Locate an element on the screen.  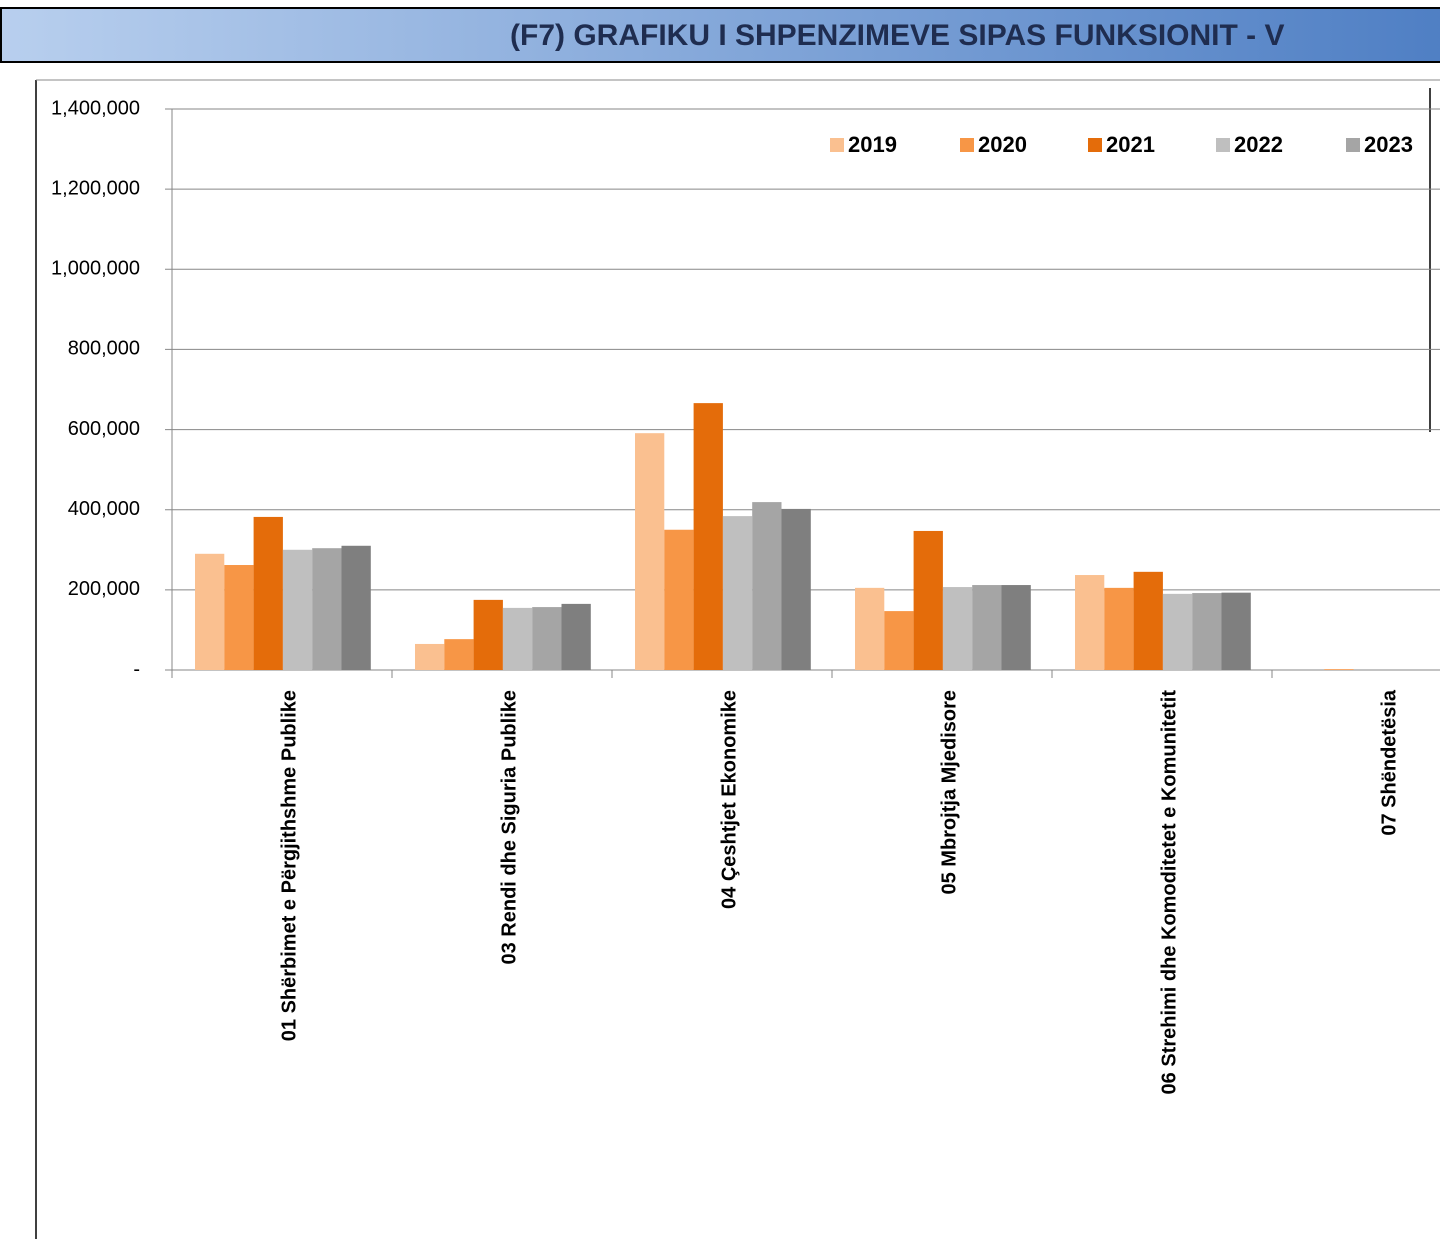
legend-label: 2020 is located at coordinates (1002, 144).